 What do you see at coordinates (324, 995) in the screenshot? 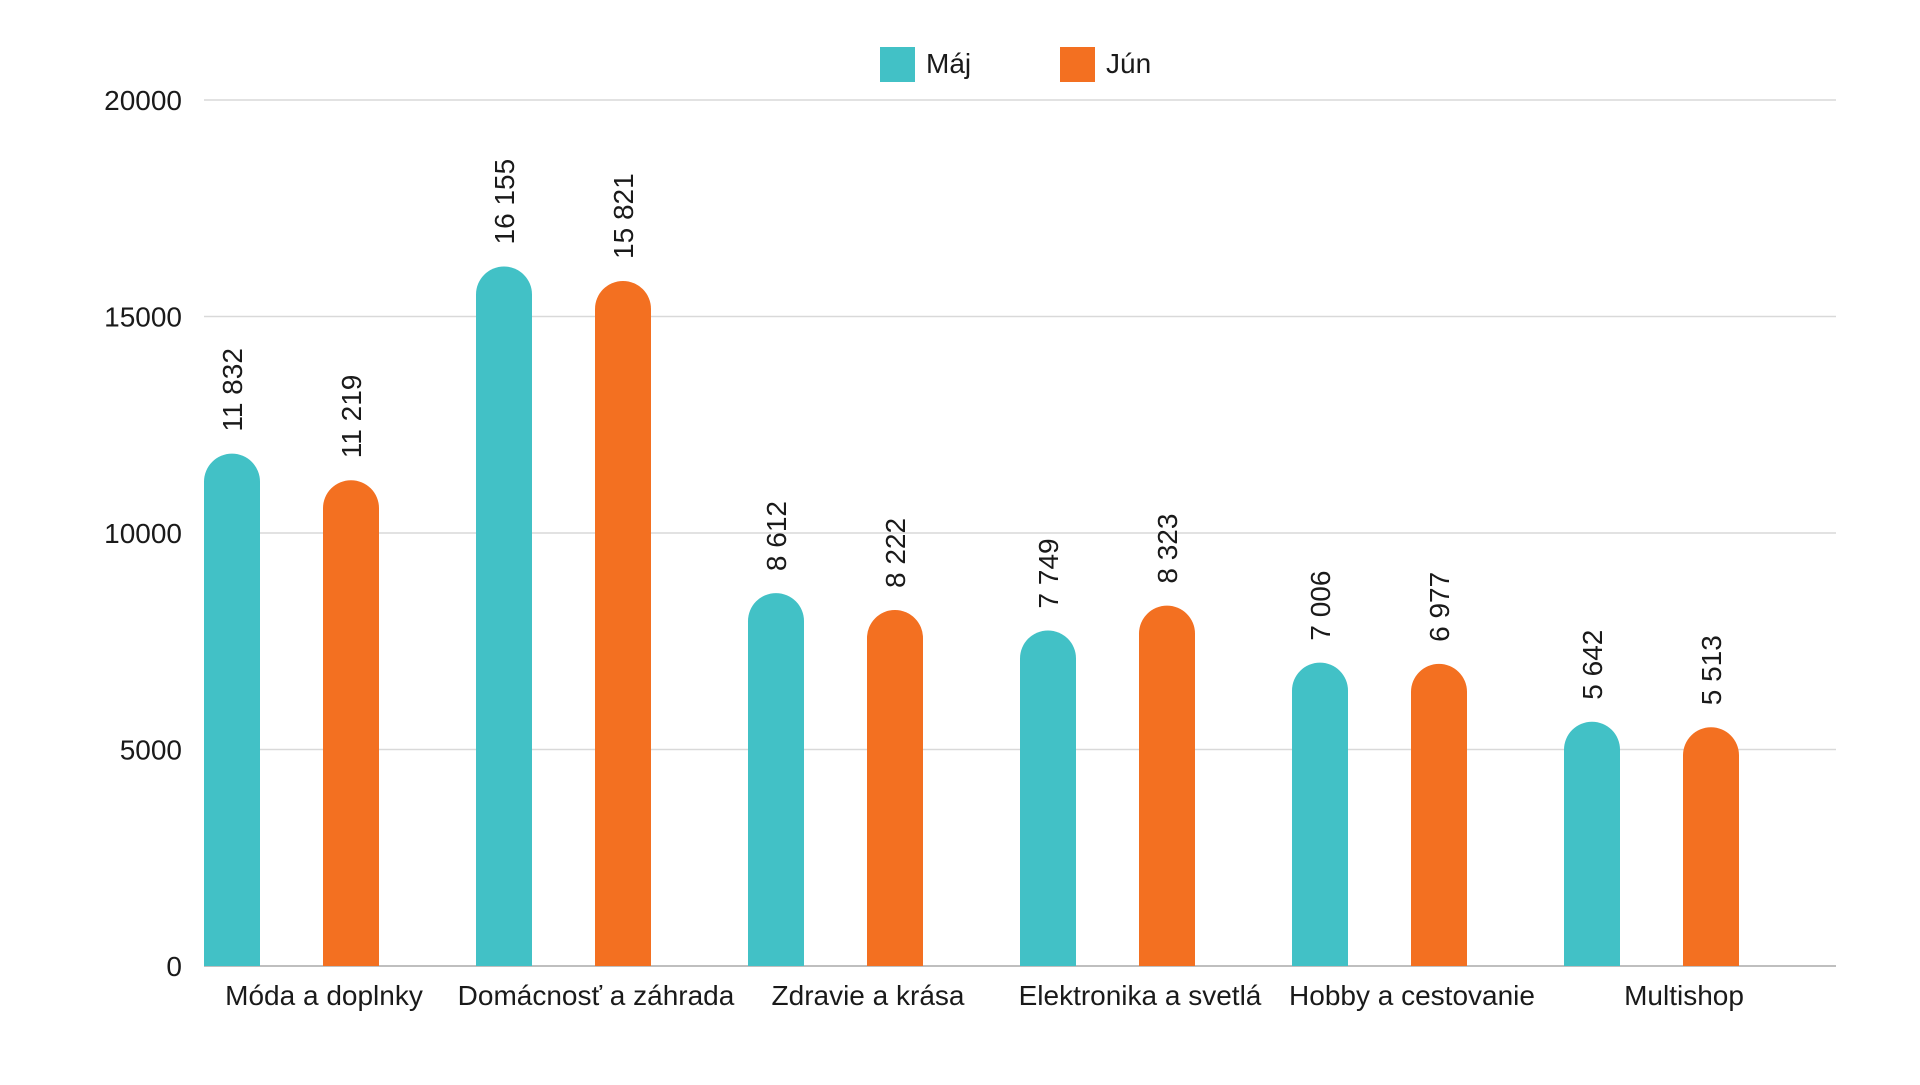
I see `x-tick-label: Móda a doplnky` at bounding box center [324, 995].